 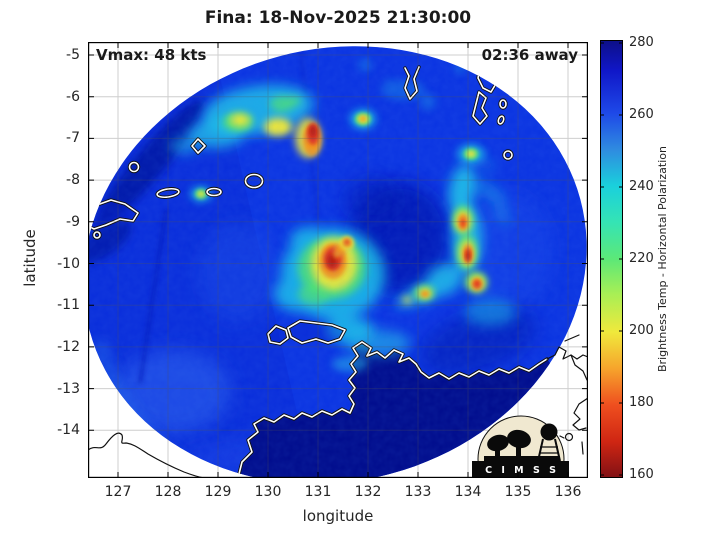 I want to click on y-tick--14: -14, so click(x=68, y=430).